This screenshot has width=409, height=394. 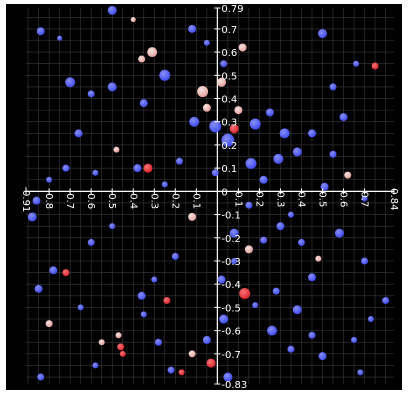 What do you see at coordinates (231, 308) in the screenshot?
I see `y-tick-label: -0.5` at bounding box center [231, 308].